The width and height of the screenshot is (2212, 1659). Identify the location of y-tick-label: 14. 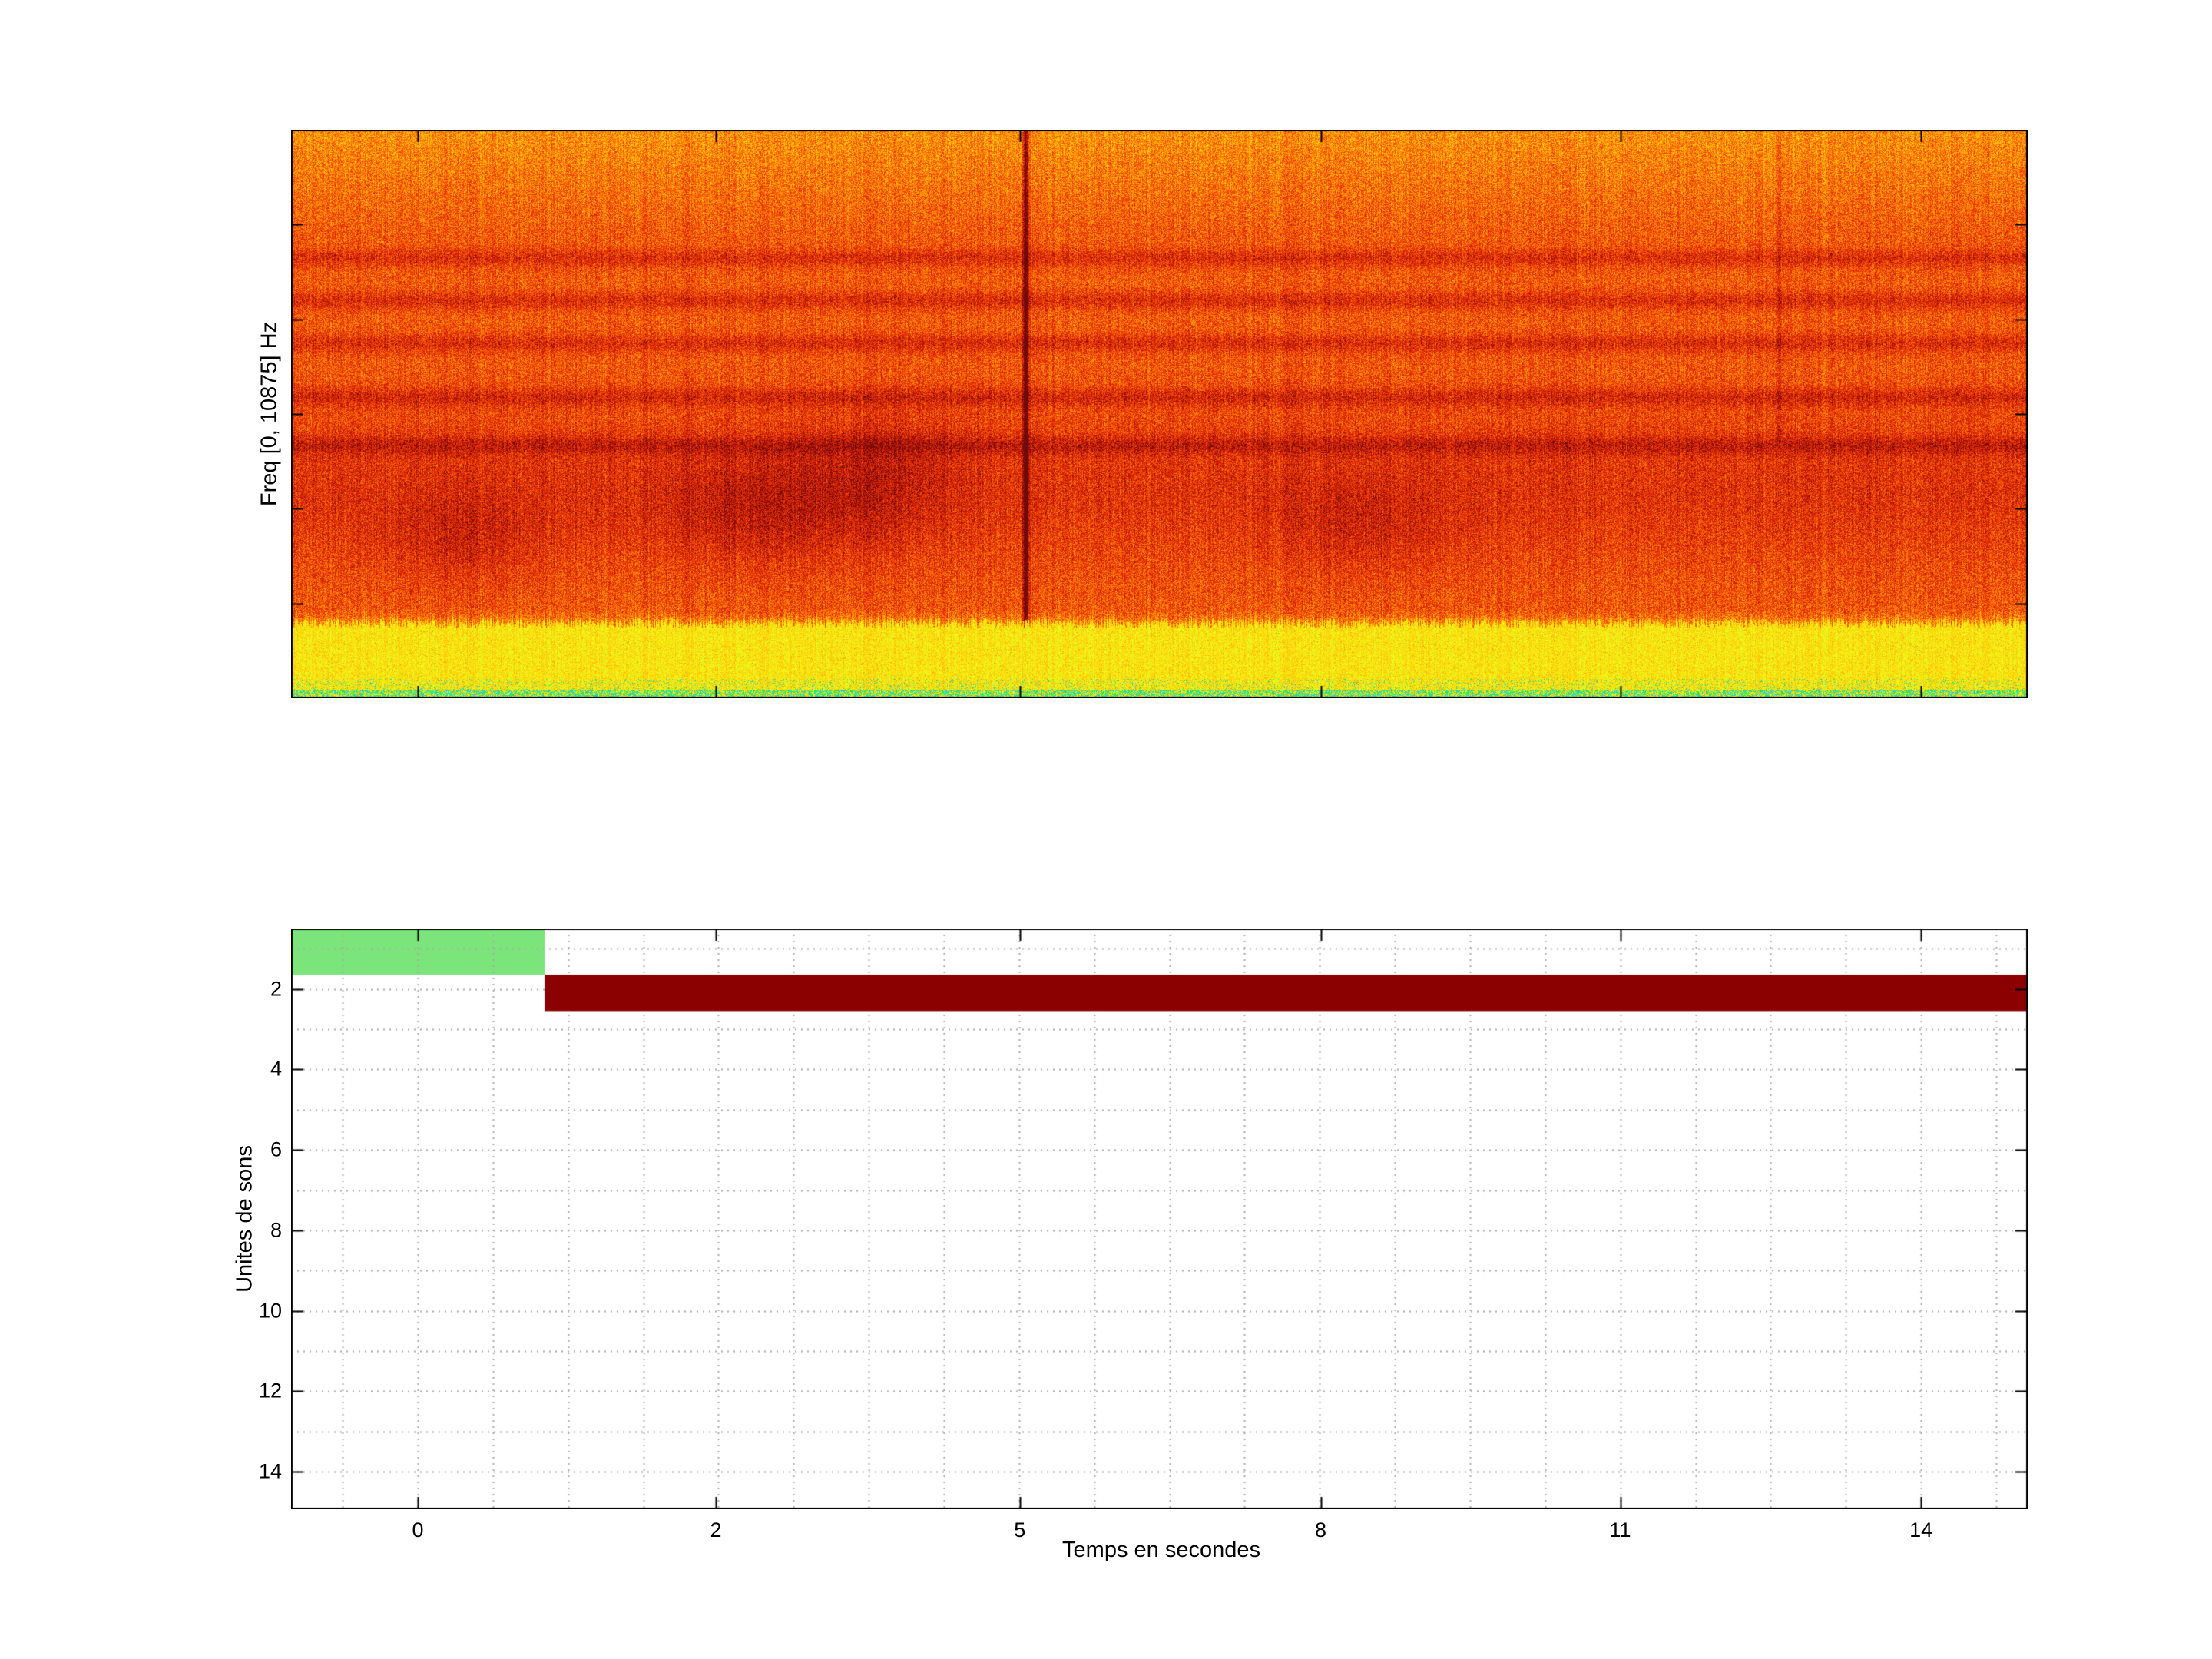
(270, 1471).